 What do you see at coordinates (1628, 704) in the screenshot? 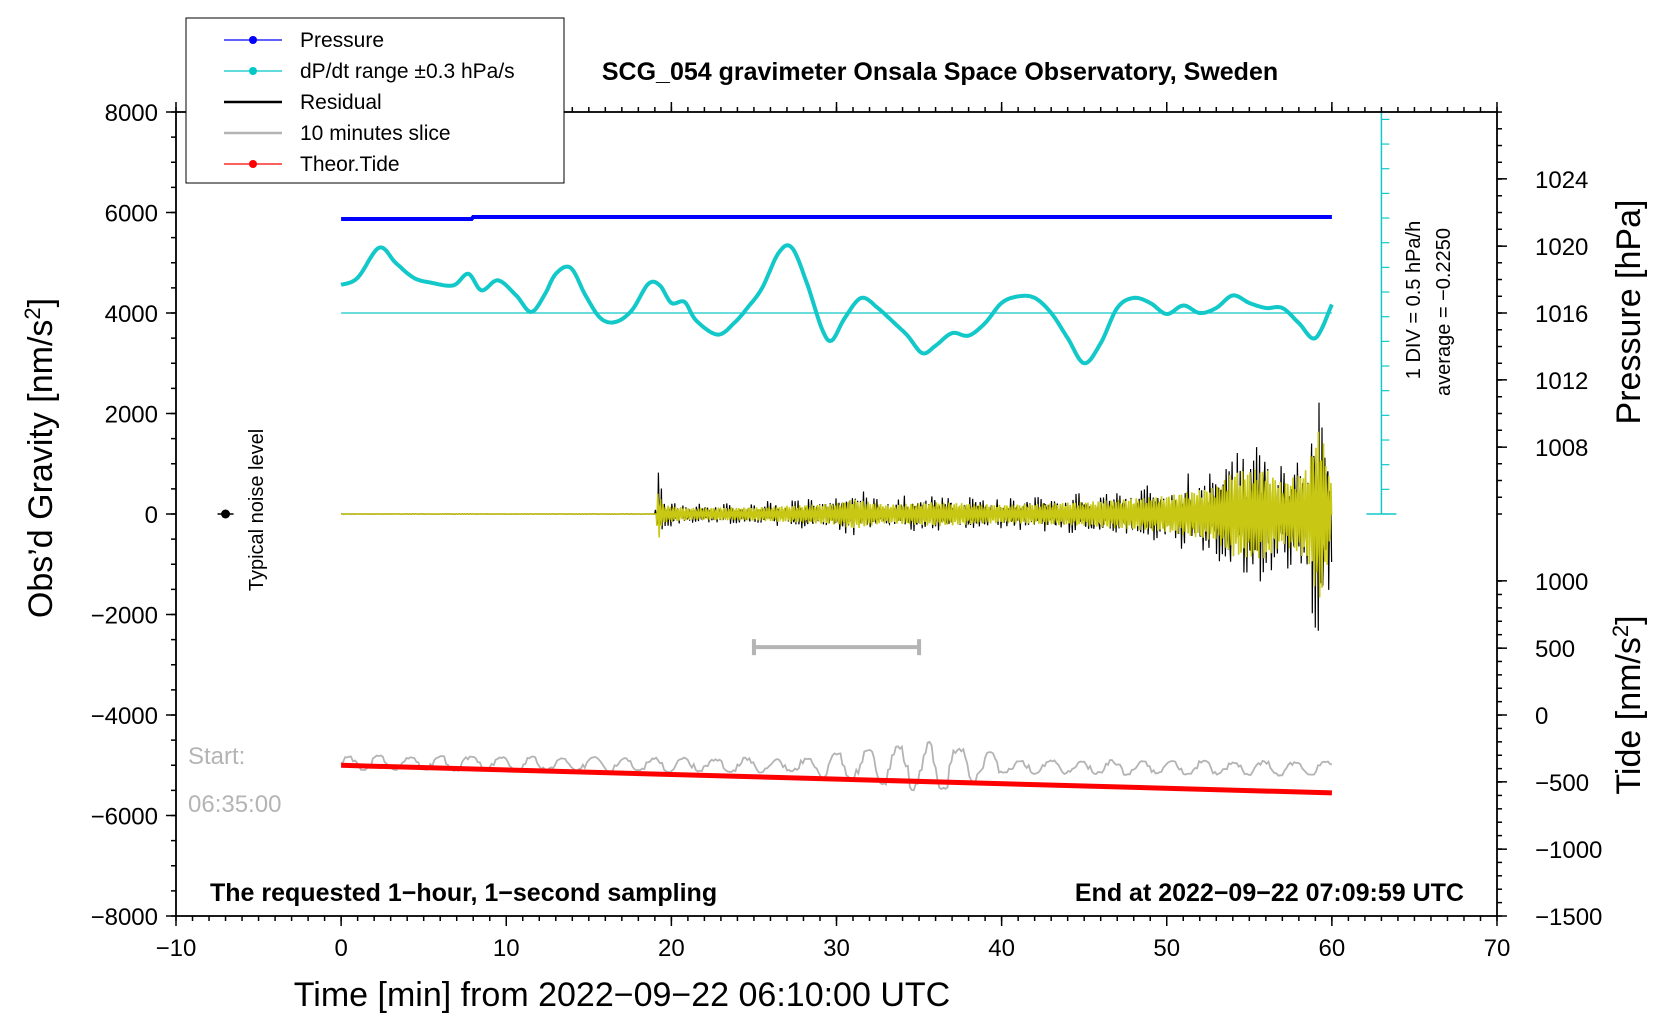
I see `y-axis-label-tide: Tide [nm/s2]` at bounding box center [1628, 704].